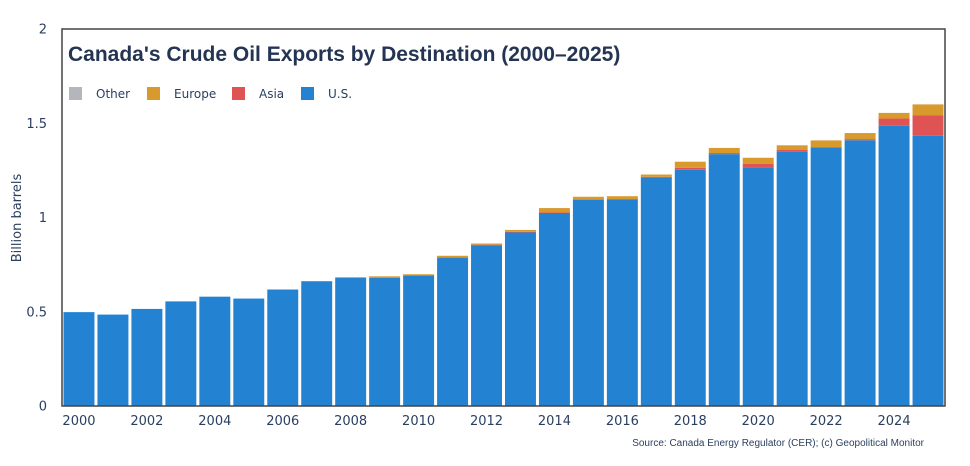 The width and height of the screenshot is (970, 466). What do you see at coordinates (43, 407) in the screenshot?
I see `y-tick-label: 0` at bounding box center [43, 407].